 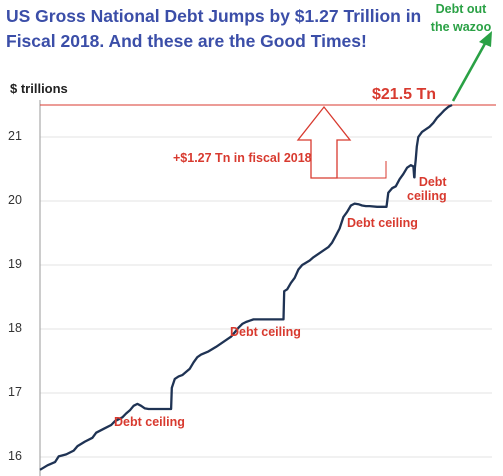 I want to click on debt-ceiling-label-right: Debt ceiling, so click(x=424, y=189).